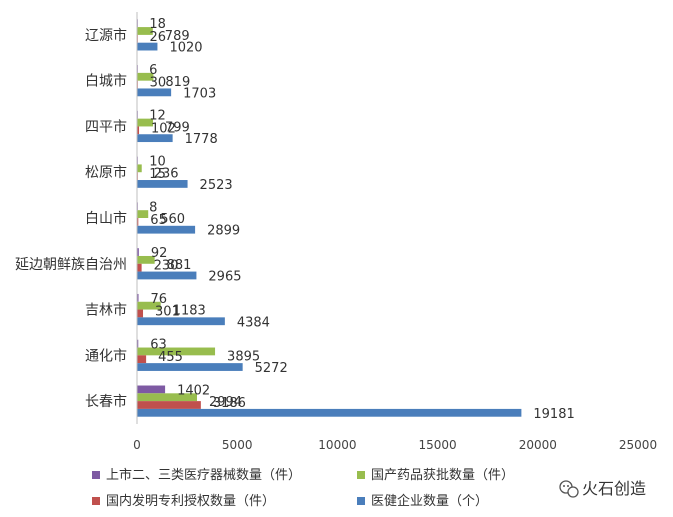  What do you see at coordinates (179, 265) in the screenshot?
I see `data-label: 881` at bounding box center [179, 265].